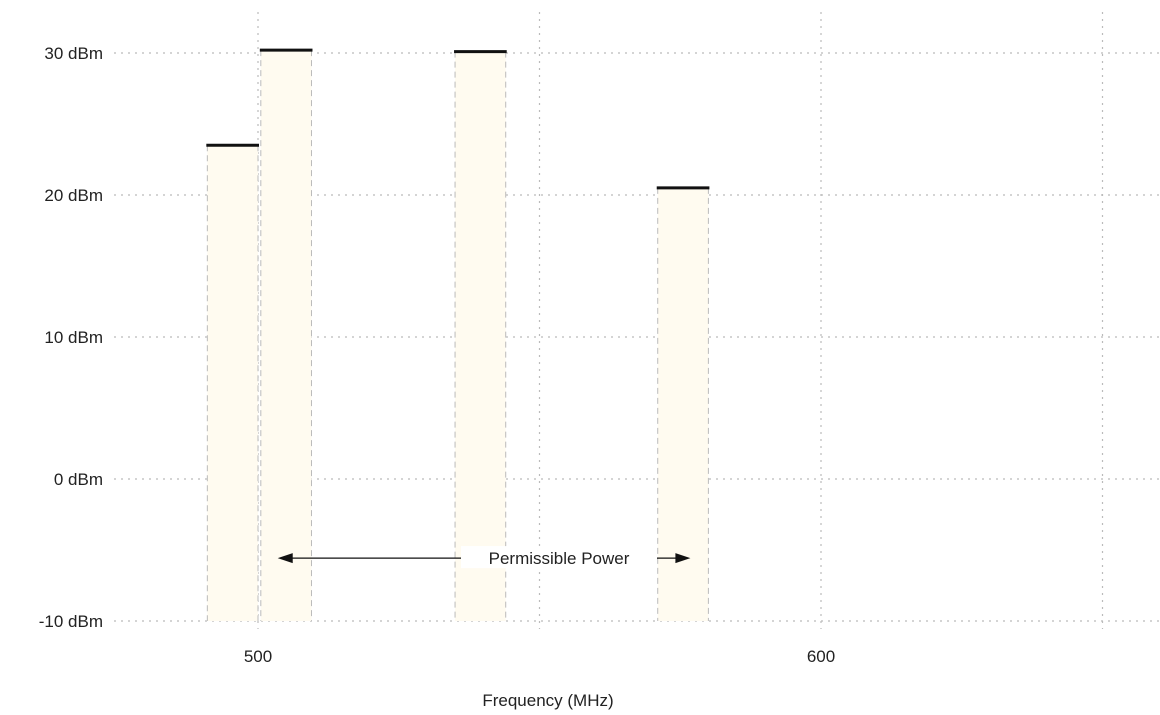  I want to click on y-tick-label: 10 dBm, so click(73, 337).